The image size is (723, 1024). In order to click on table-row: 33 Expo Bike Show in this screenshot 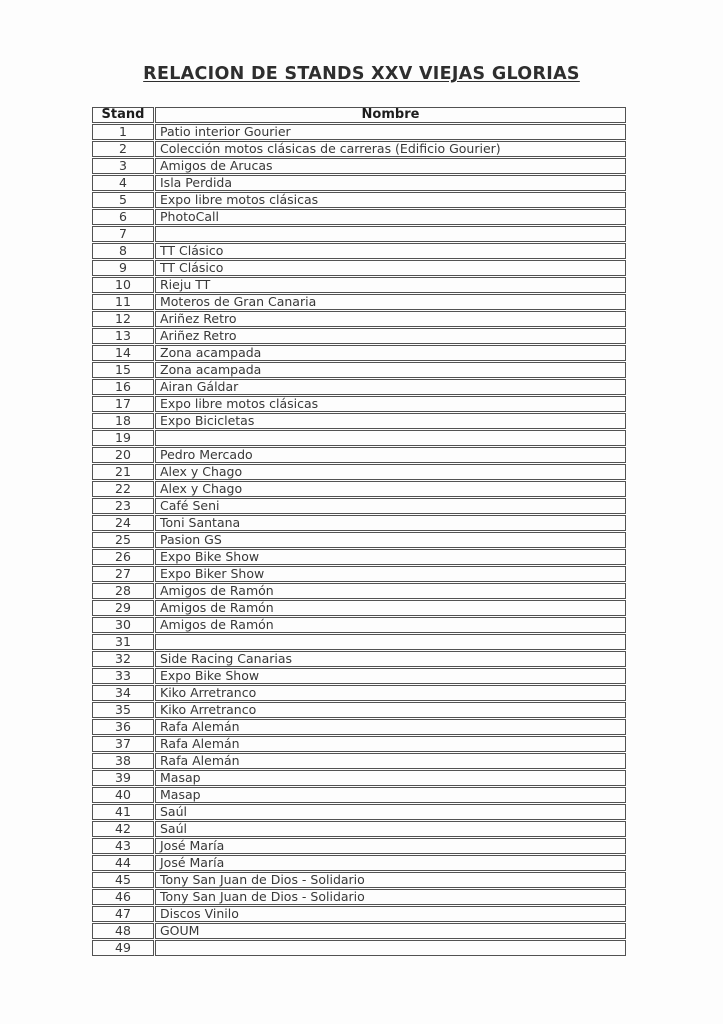, I will do `click(359, 676)`.